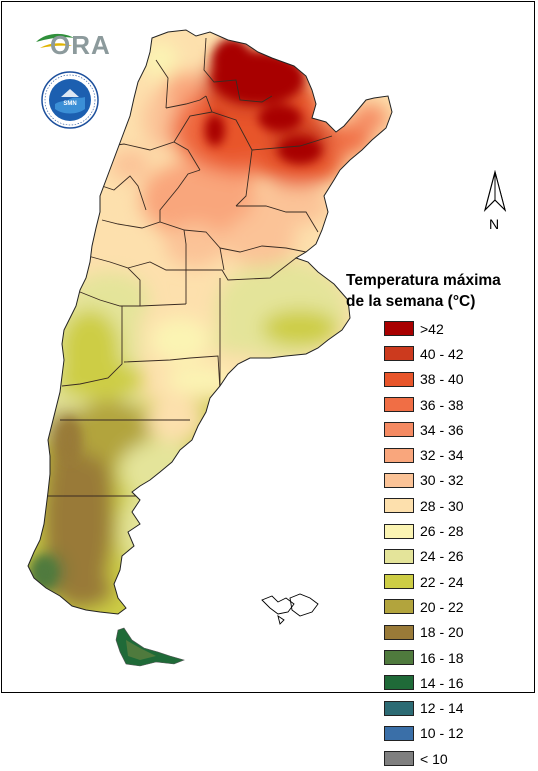  Describe the element at coordinates (442, 455) in the screenshot. I see `legend-label: 32 - 34` at that location.